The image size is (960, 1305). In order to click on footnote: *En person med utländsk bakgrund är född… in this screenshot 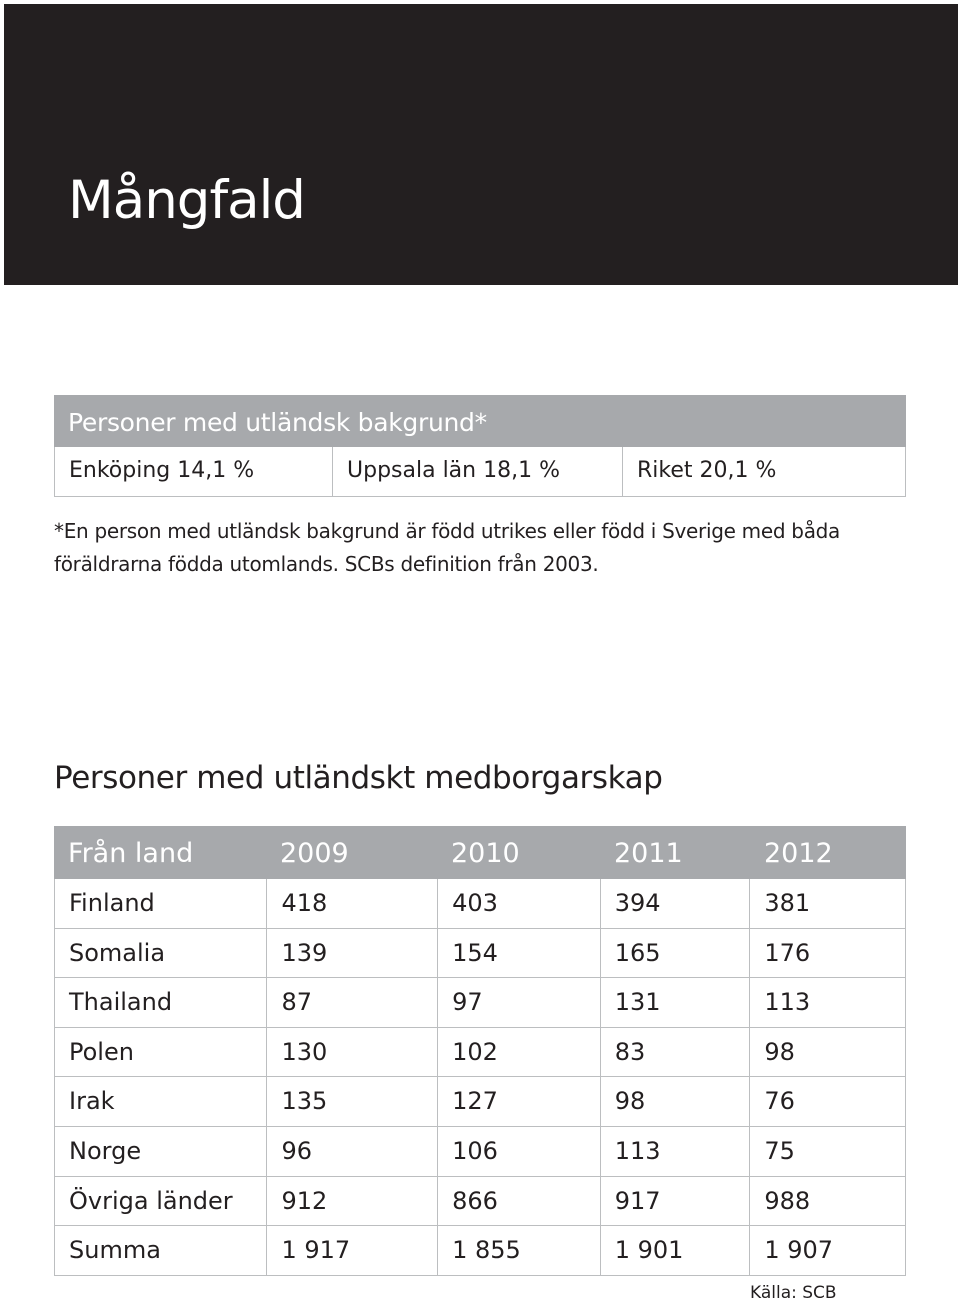, I will do `click(484, 548)`.